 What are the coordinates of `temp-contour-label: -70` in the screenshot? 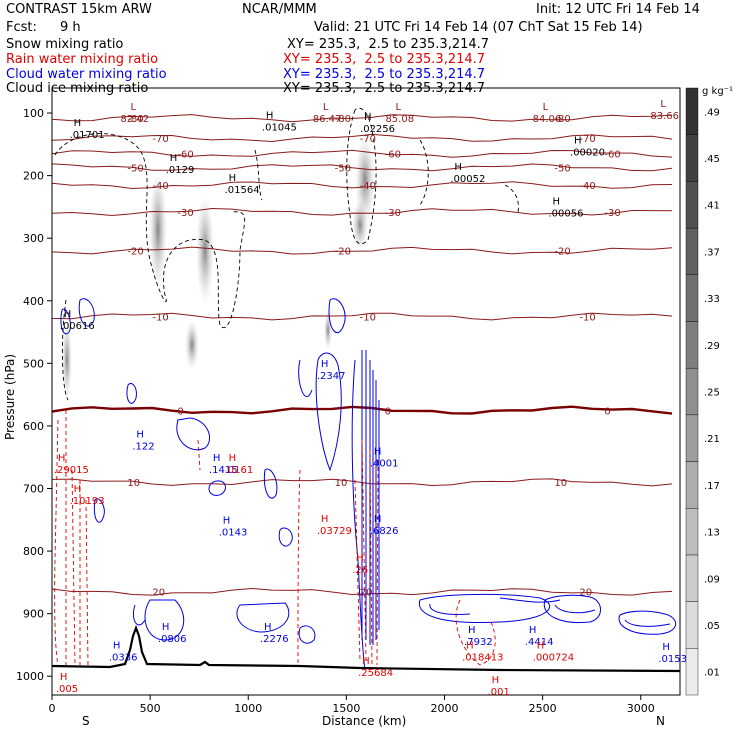 It's located at (587, 139).